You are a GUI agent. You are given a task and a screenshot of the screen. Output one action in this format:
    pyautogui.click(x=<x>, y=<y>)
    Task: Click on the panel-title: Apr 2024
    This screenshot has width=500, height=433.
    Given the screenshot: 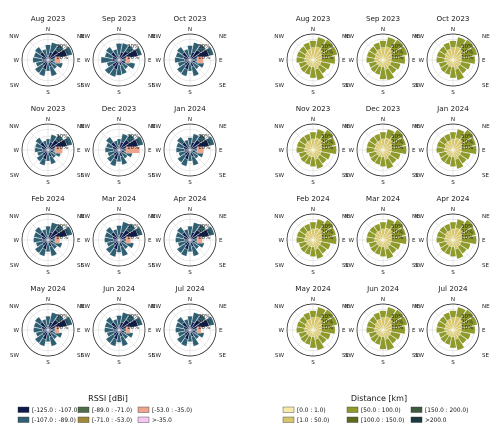 What is the action you would take?
    pyautogui.click(x=189, y=198)
    